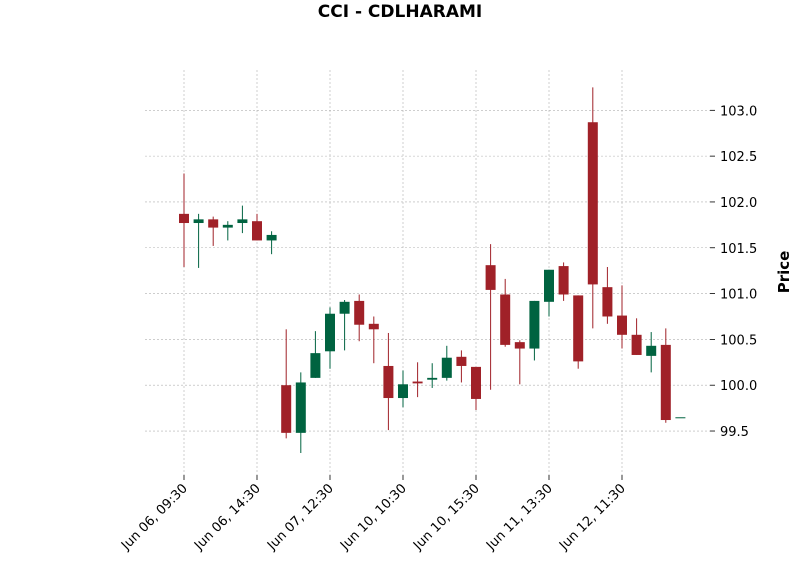 The width and height of the screenshot is (800, 575). What do you see at coordinates (373, 517) in the screenshot?
I see `x-tick-label: Jun 10, 10:30` at bounding box center [373, 517].